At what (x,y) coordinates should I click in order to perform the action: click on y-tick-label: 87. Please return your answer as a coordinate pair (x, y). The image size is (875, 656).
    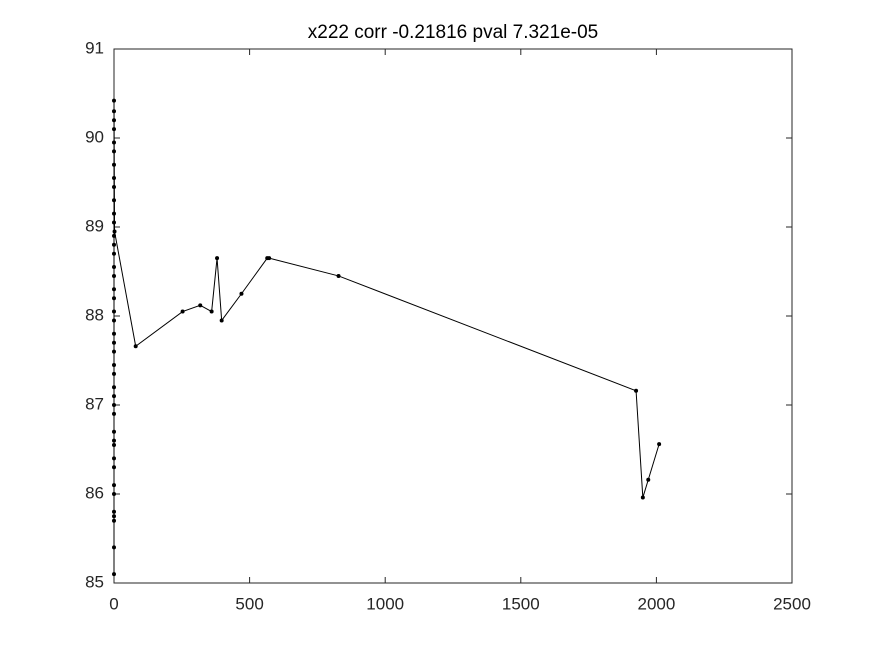
    Looking at the image, I should click on (94, 403).